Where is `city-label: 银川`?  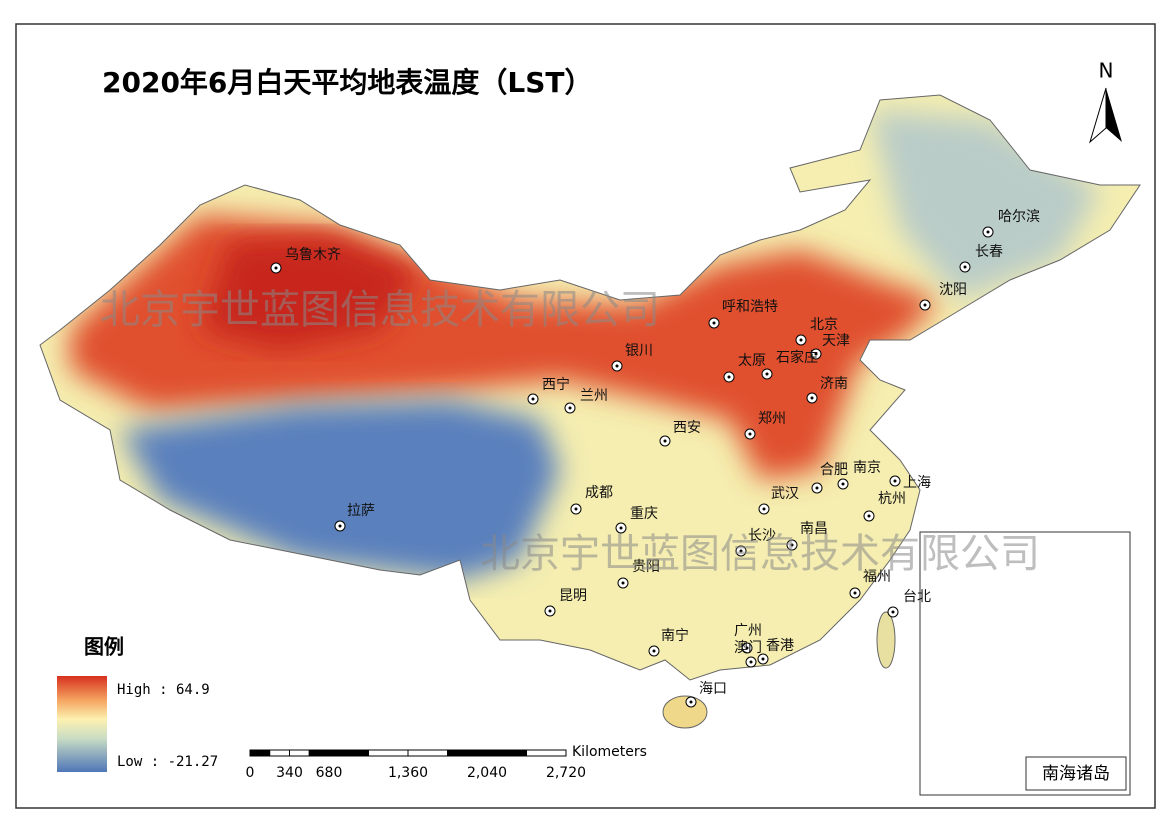
city-label: 银川 is located at coordinates (639, 351).